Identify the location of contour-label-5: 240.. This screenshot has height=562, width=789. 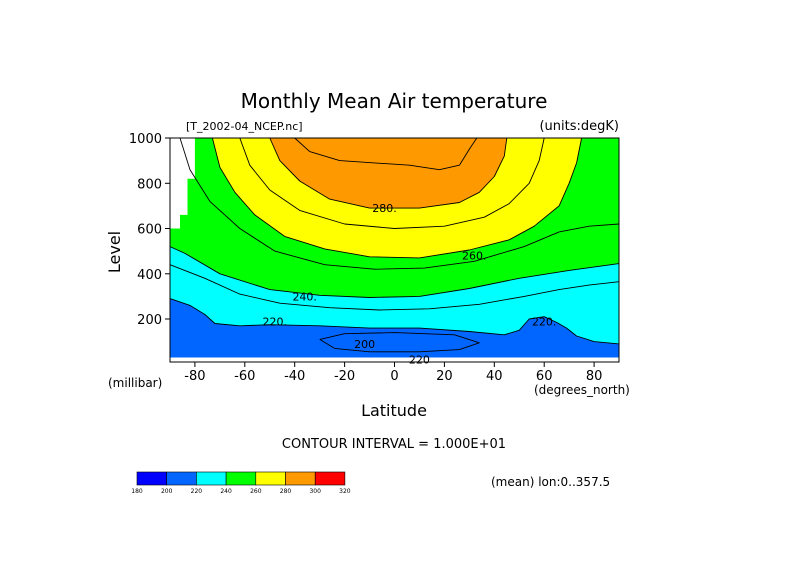
(304, 296).